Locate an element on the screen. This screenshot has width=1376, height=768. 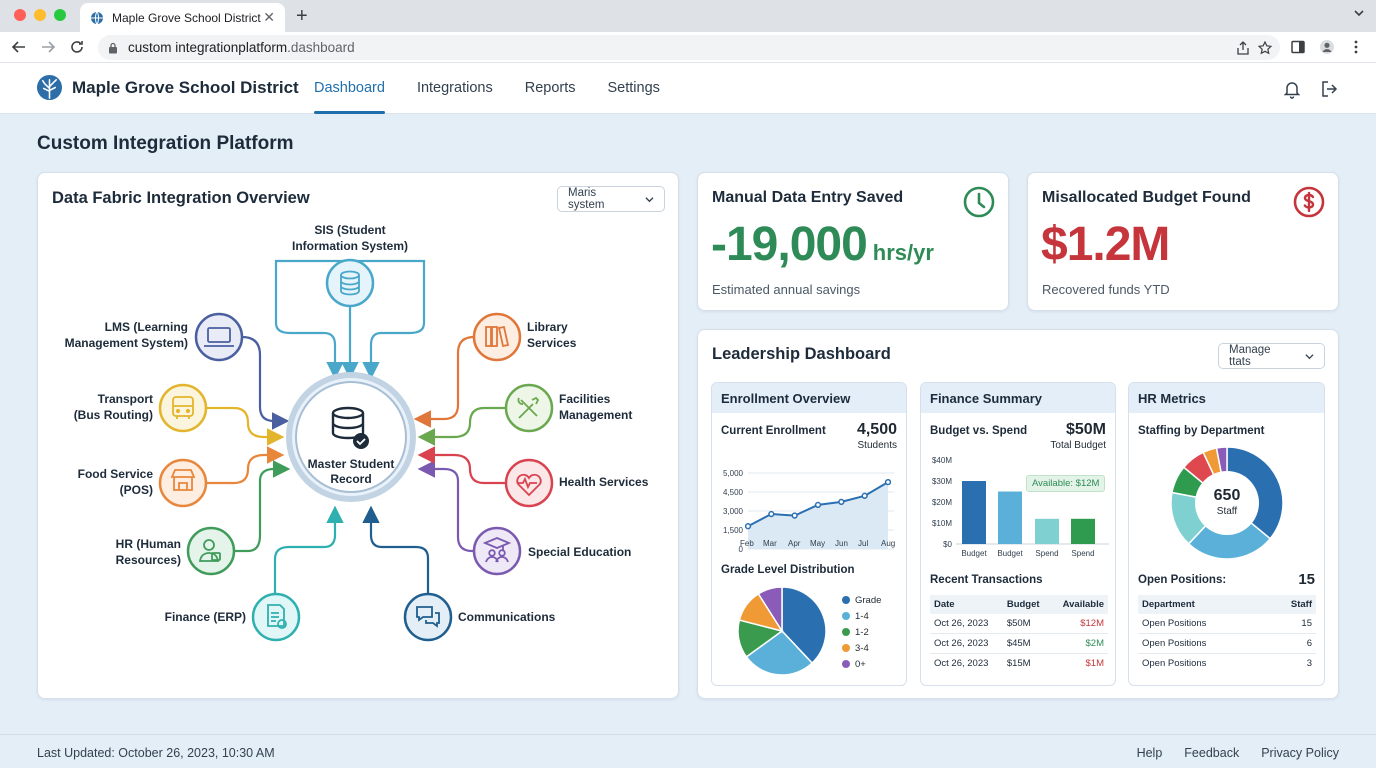
table-row: Open Positions 3 is located at coordinates (1227, 664).